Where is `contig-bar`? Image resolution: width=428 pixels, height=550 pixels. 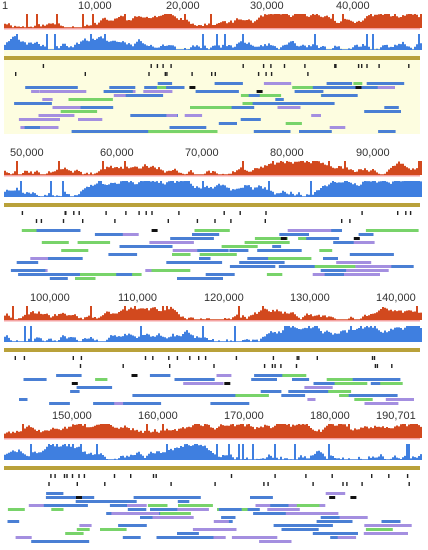 contig-bar is located at coordinates (212, 468).